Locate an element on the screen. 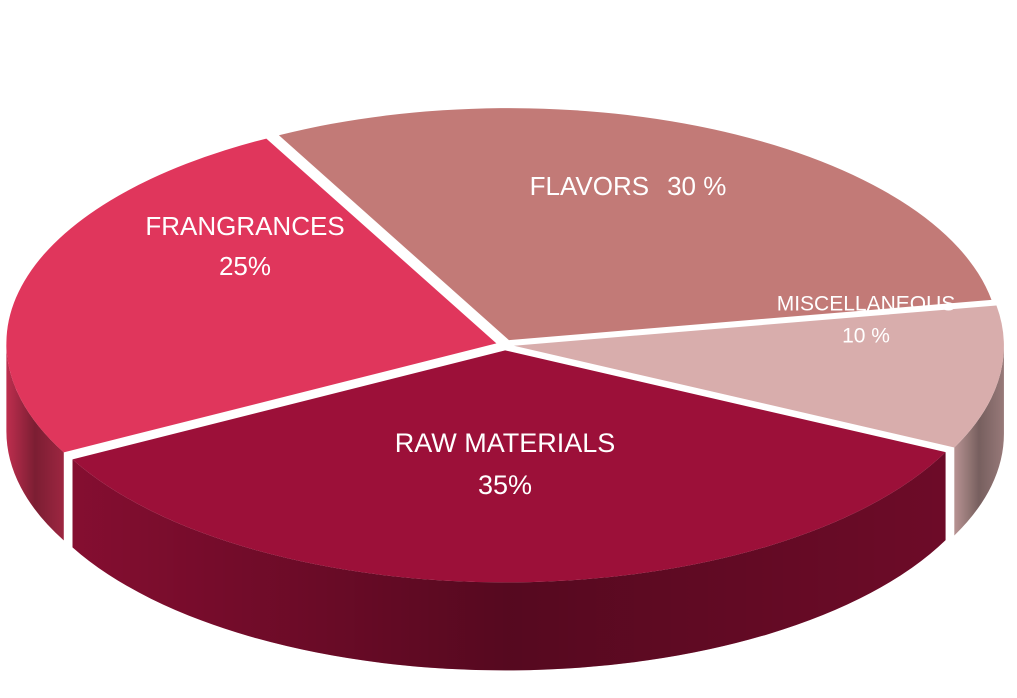 This screenshot has width=1017, height=698. value-label: 30 % is located at coordinates (696, 186).